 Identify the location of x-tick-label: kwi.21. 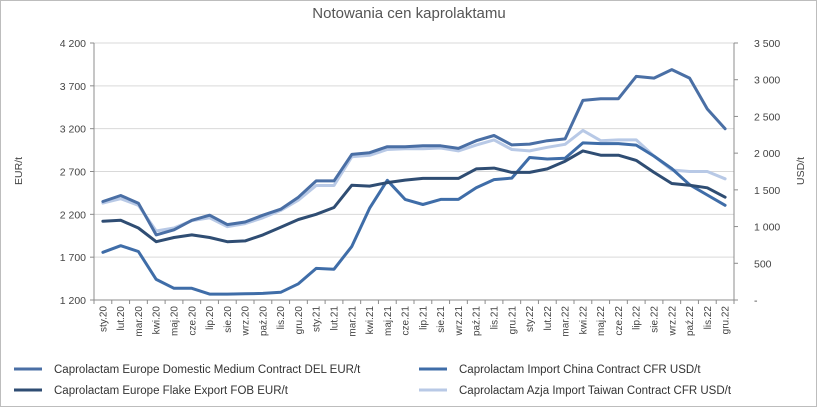
(370, 320).